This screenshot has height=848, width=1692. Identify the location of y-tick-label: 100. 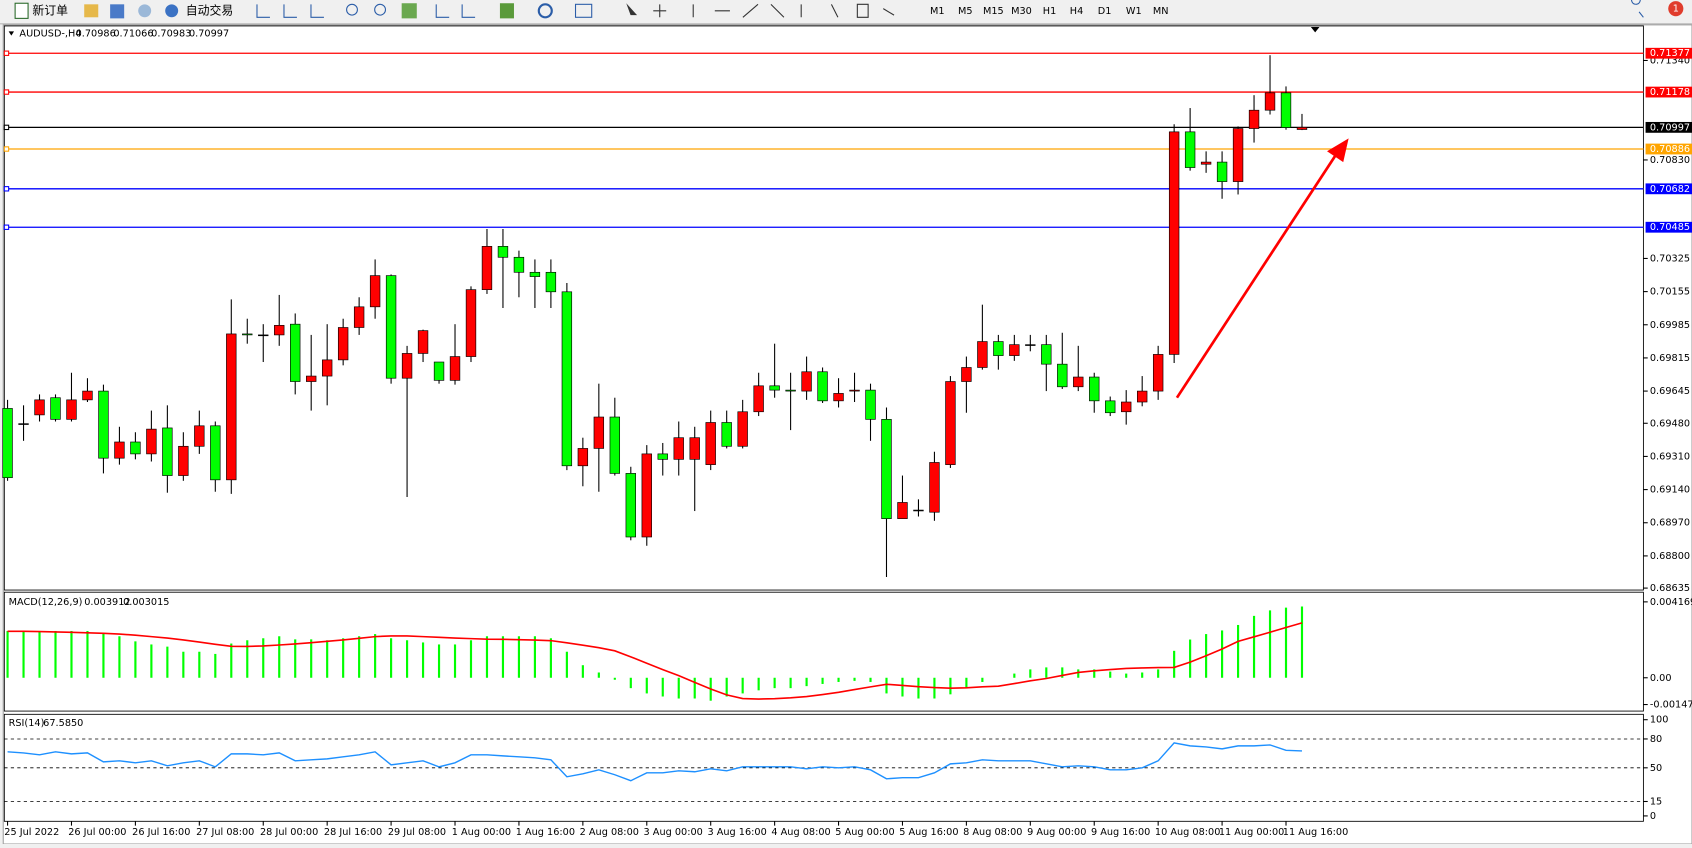
(1659, 720).